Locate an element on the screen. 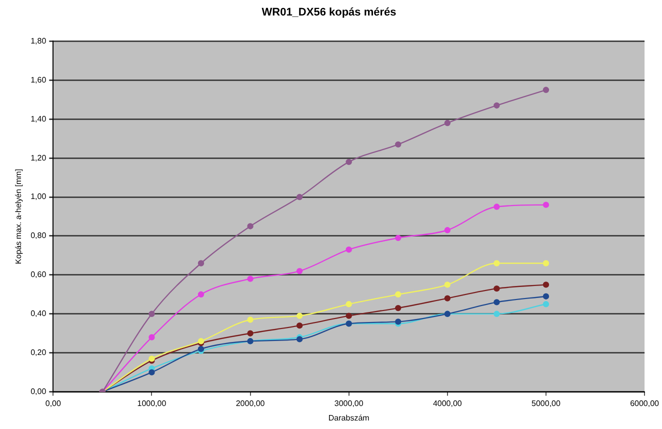  y-axis-title: Kopás max. a-helyén [mm] is located at coordinates (19, 216).